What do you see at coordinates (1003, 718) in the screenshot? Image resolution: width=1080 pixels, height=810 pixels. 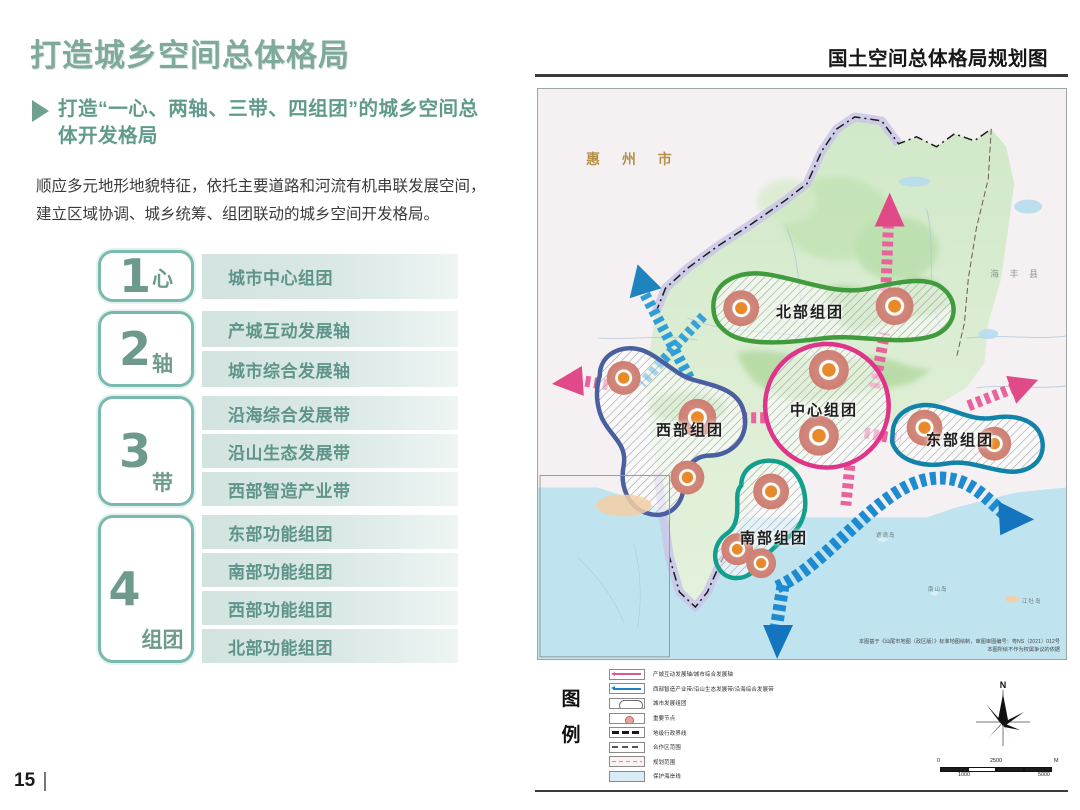 I see `compass-svg` at bounding box center [1003, 718].